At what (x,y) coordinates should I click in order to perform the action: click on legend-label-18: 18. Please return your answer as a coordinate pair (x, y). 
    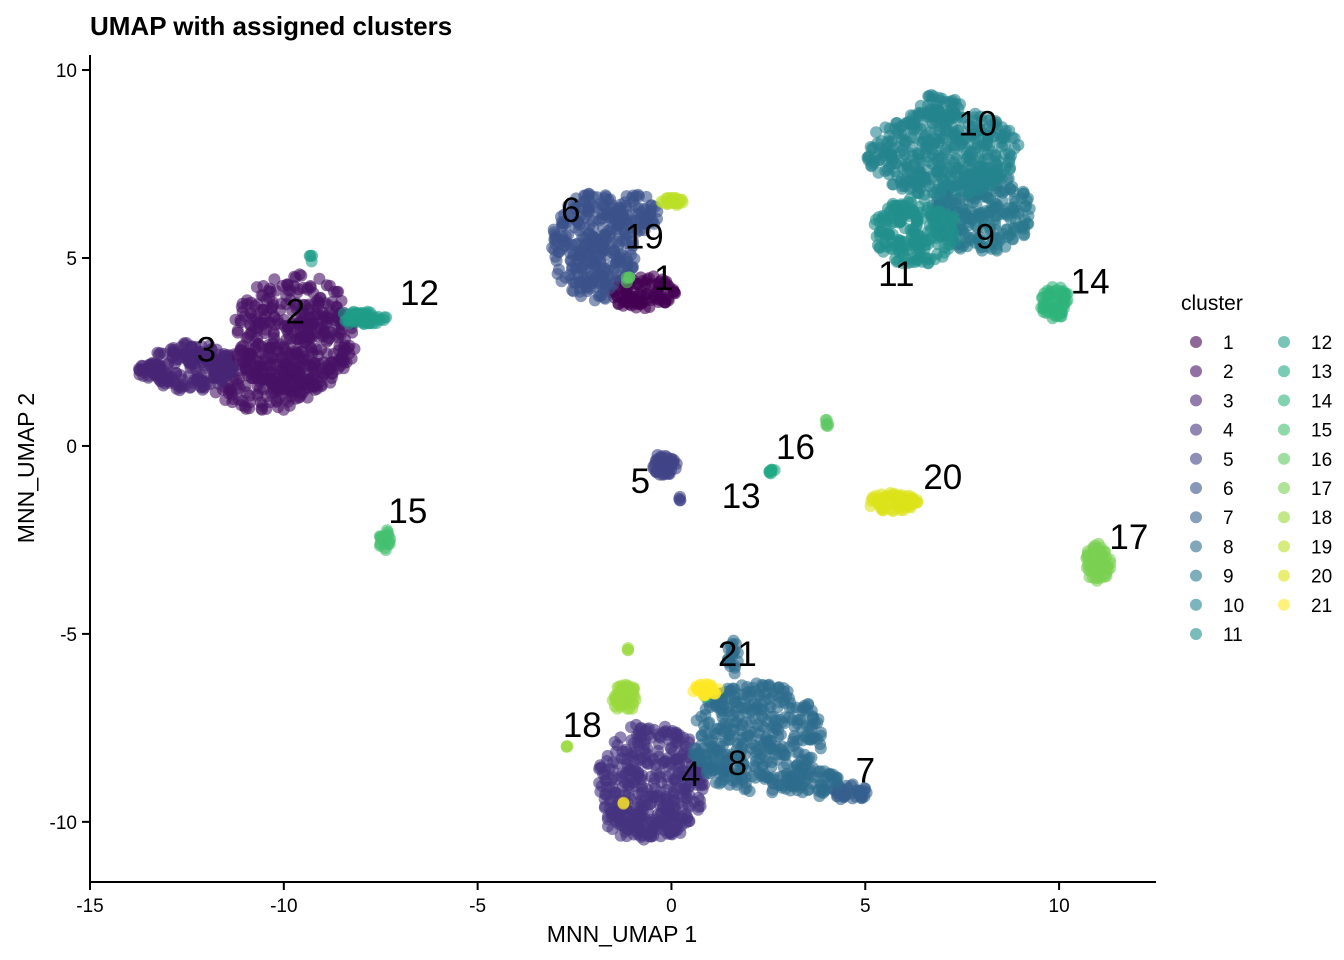
    Looking at the image, I should click on (1321, 518).